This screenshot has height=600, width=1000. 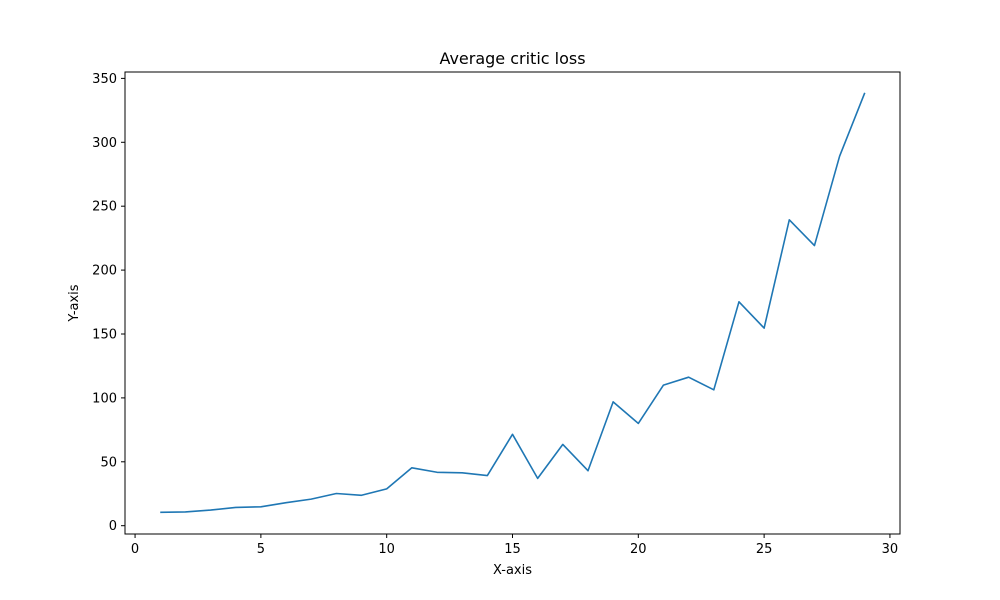 What do you see at coordinates (261, 549) in the screenshot?
I see `x-tick-label: 5` at bounding box center [261, 549].